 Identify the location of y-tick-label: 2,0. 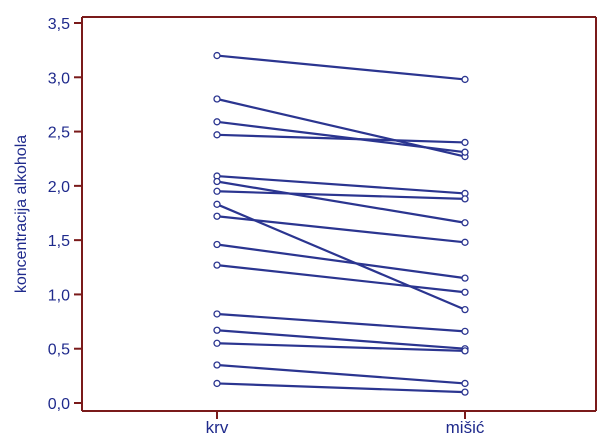
(59, 187).